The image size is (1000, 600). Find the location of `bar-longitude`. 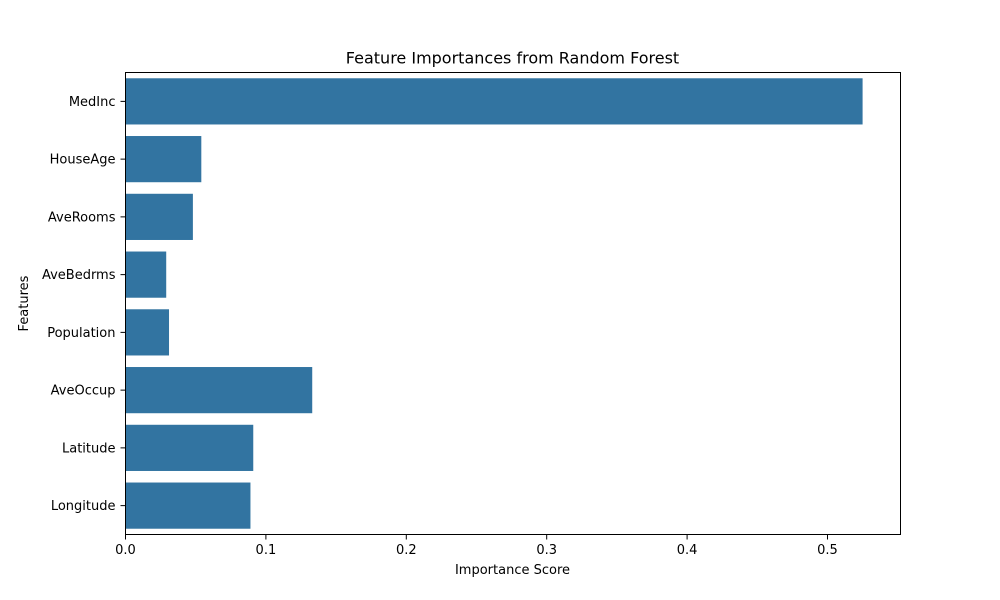

bar-longitude is located at coordinates (188, 505).